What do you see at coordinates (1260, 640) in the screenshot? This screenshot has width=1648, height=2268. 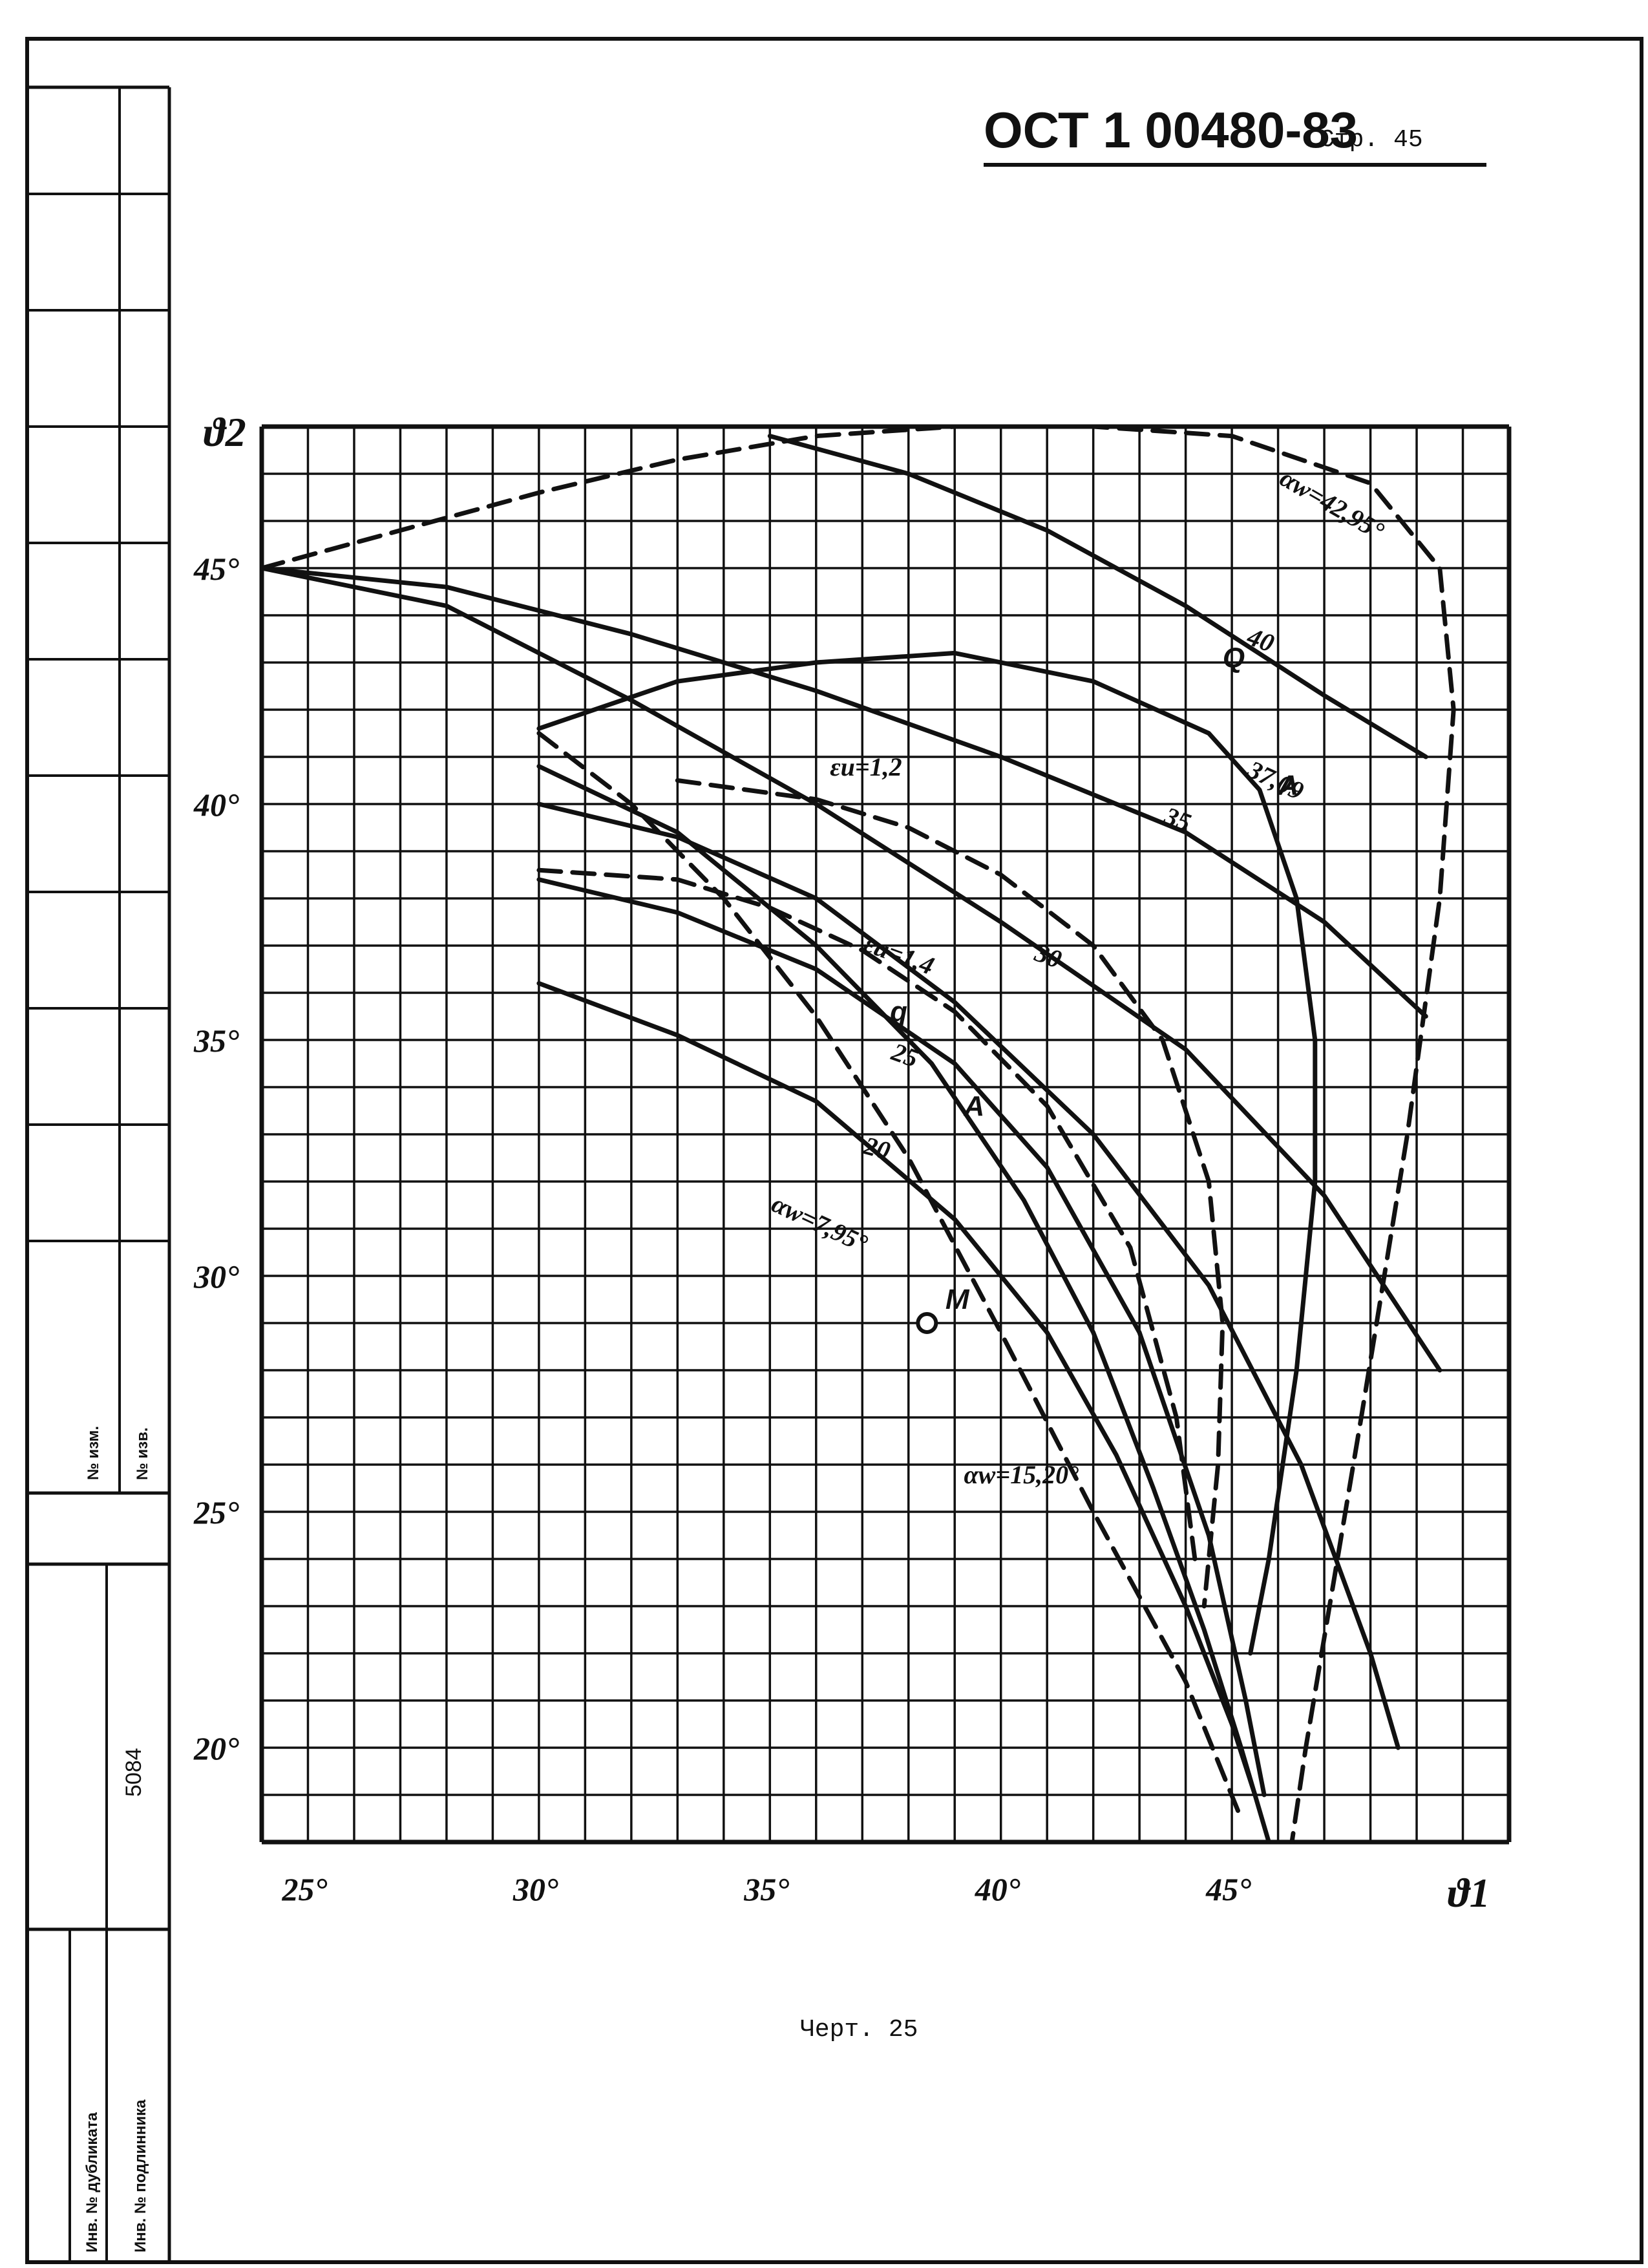 I see `curve-label: 40` at bounding box center [1260, 640].